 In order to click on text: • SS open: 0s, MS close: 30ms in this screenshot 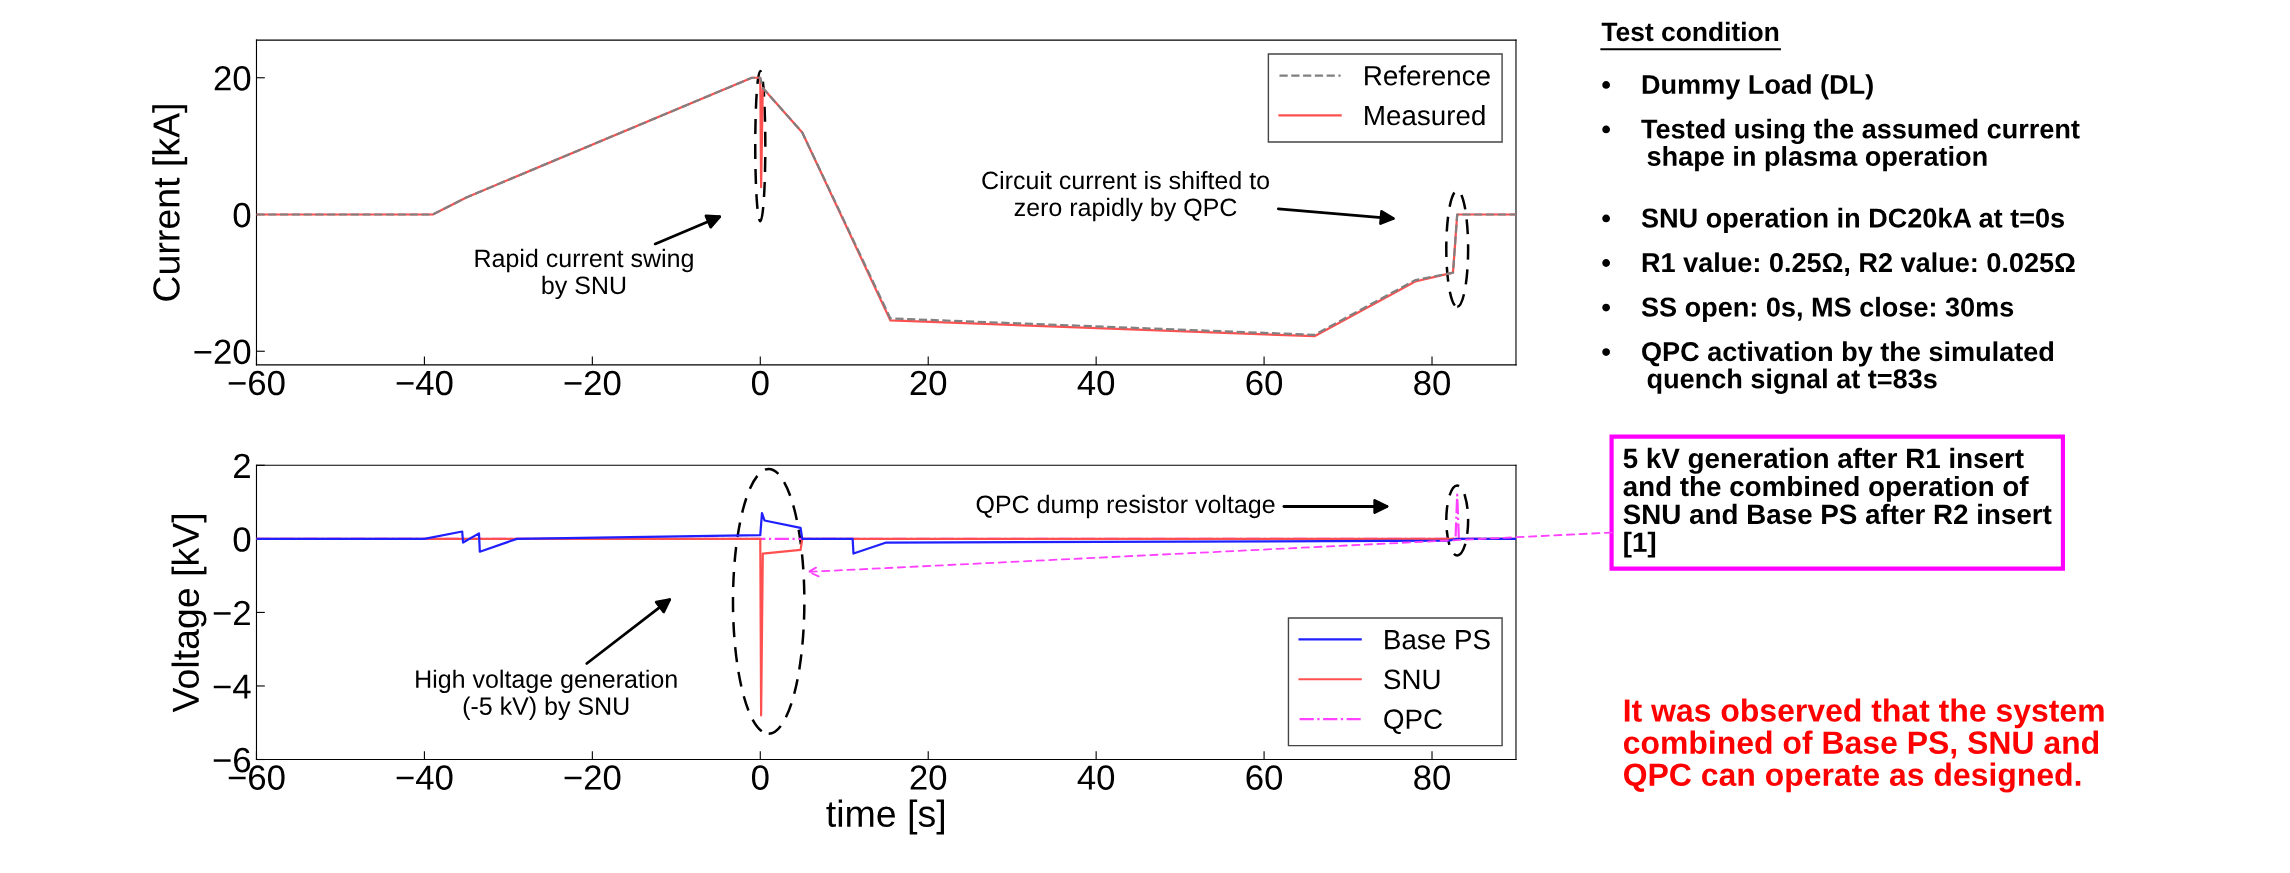, I will do `click(1808, 309)`.